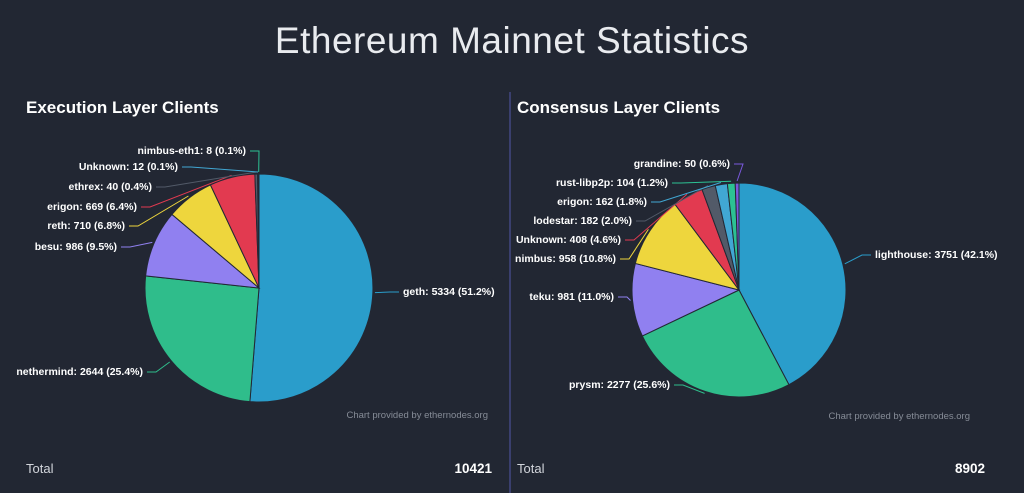 The width and height of the screenshot is (1024, 493). I want to click on slice-label-geth: geth: 5334 (51.2%), so click(449, 291).